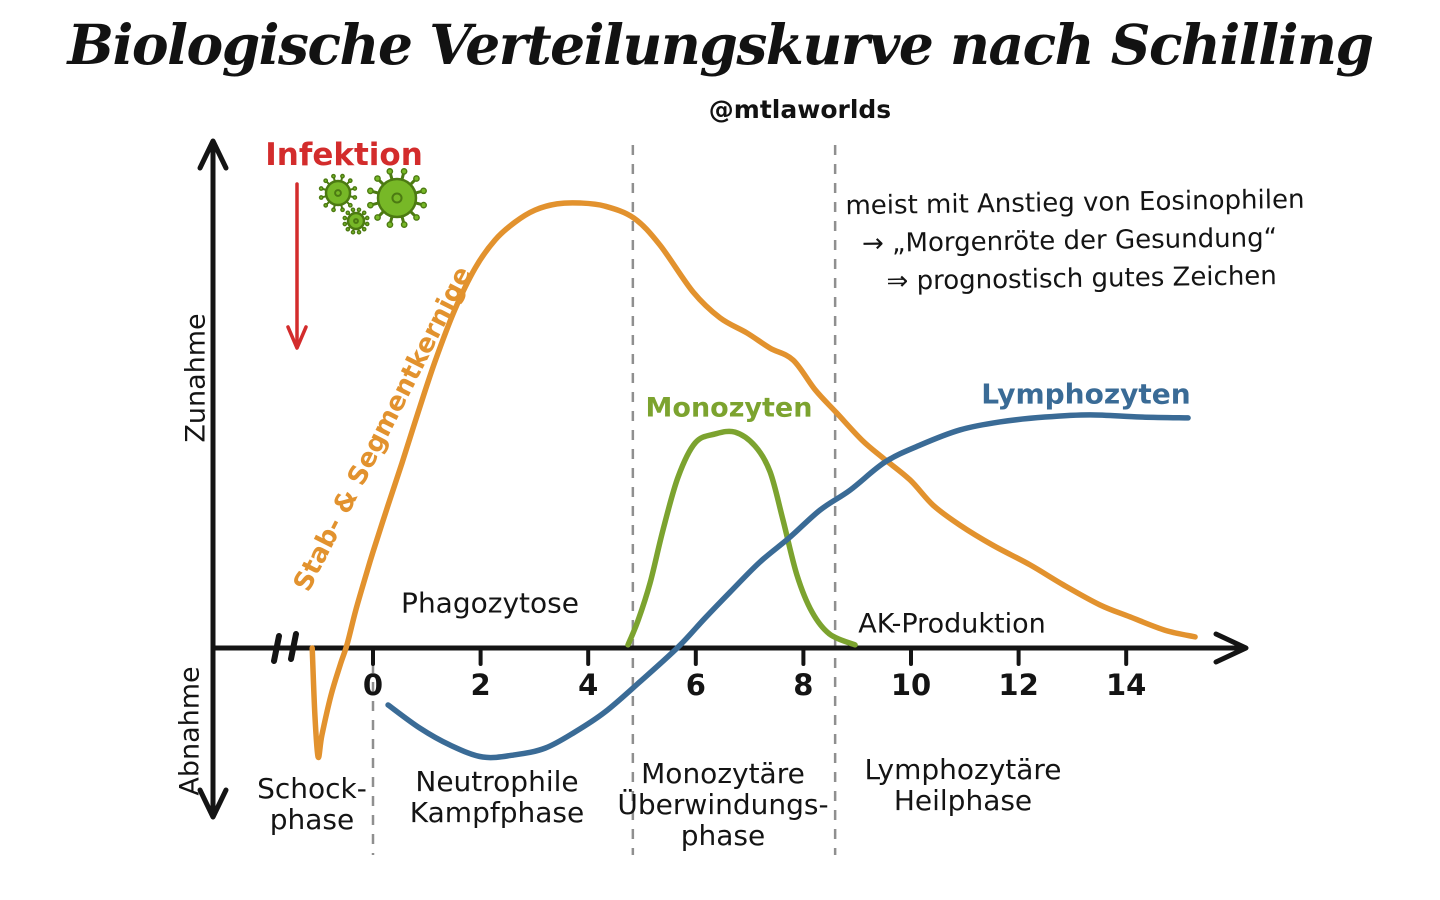  I want to click on x-tick-label: 10, so click(911, 685).